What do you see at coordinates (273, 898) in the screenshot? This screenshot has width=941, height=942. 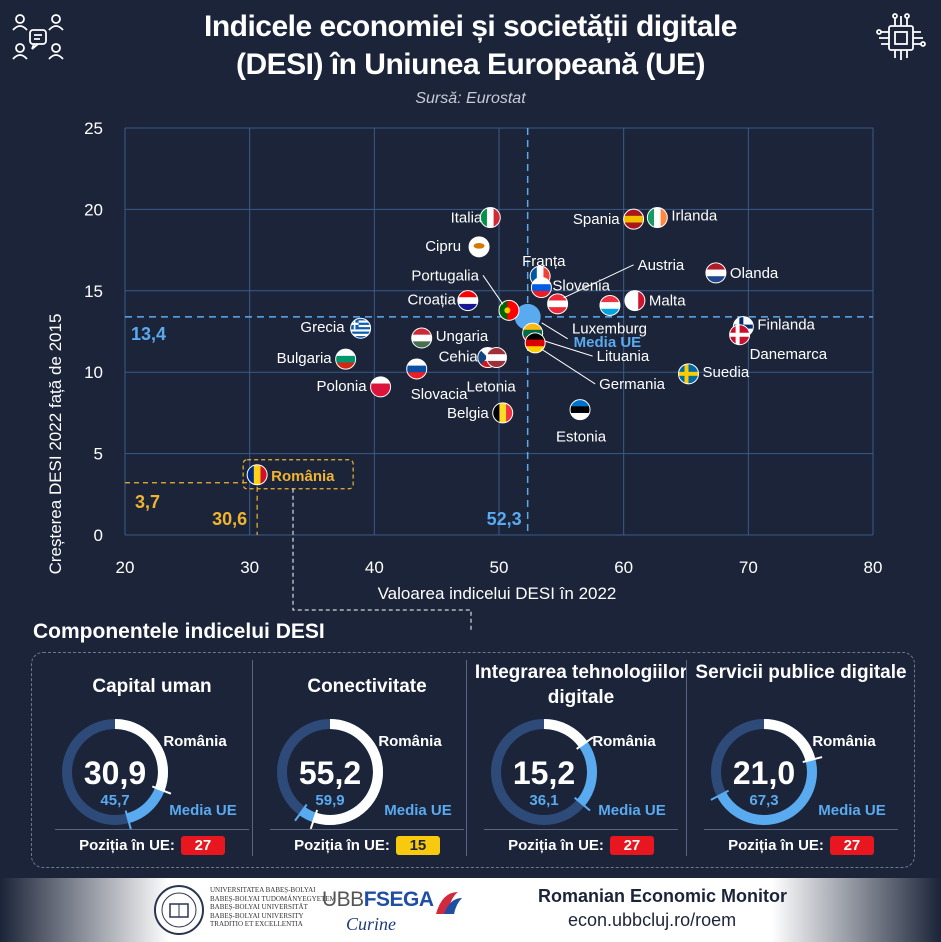 I see `university-name-line: BABEȘ-BOLYAI TUDOMÁNYEGYETEM` at bounding box center [273, 898].